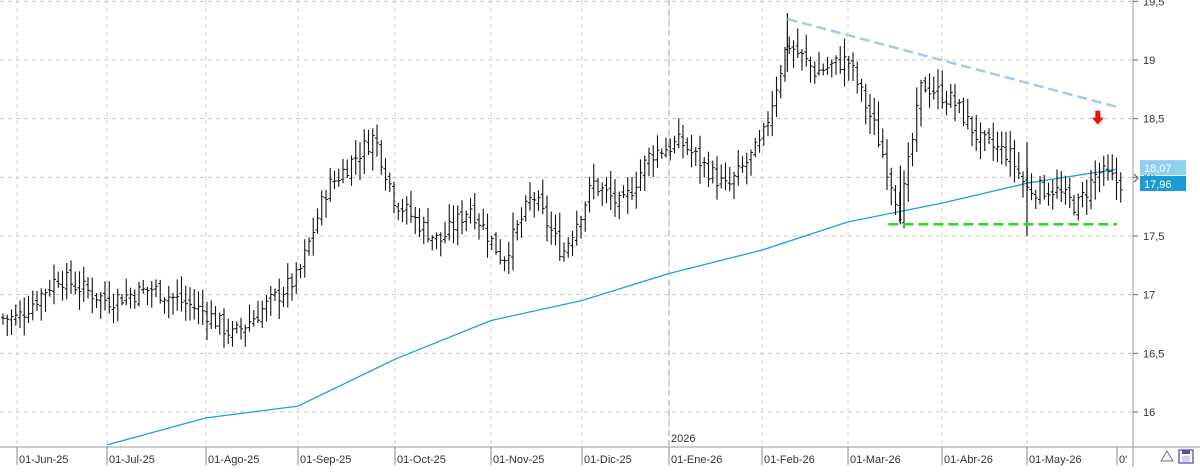 The image size is (1200, 472). Describe the element at coordinates (1149, 296) in the screenshot. I see `y-tick-label: 17` at that location.